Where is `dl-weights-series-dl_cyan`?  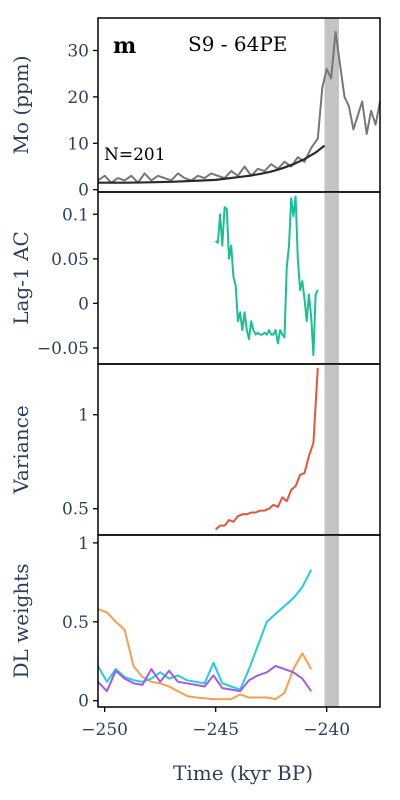 dl-weights-series-dl_cyan is located at coordinates (205, 630).